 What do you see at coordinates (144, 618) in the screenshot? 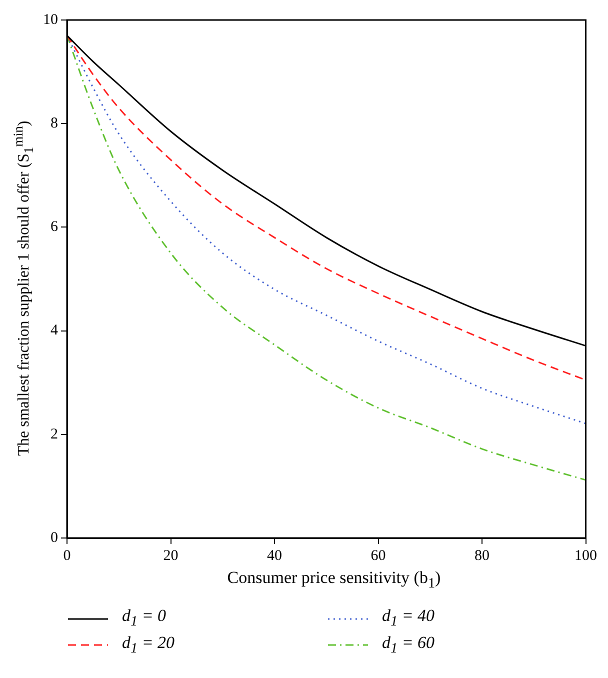
I see `legend-label: d$_{1}$ = 0` at bounding box center [144, 618].